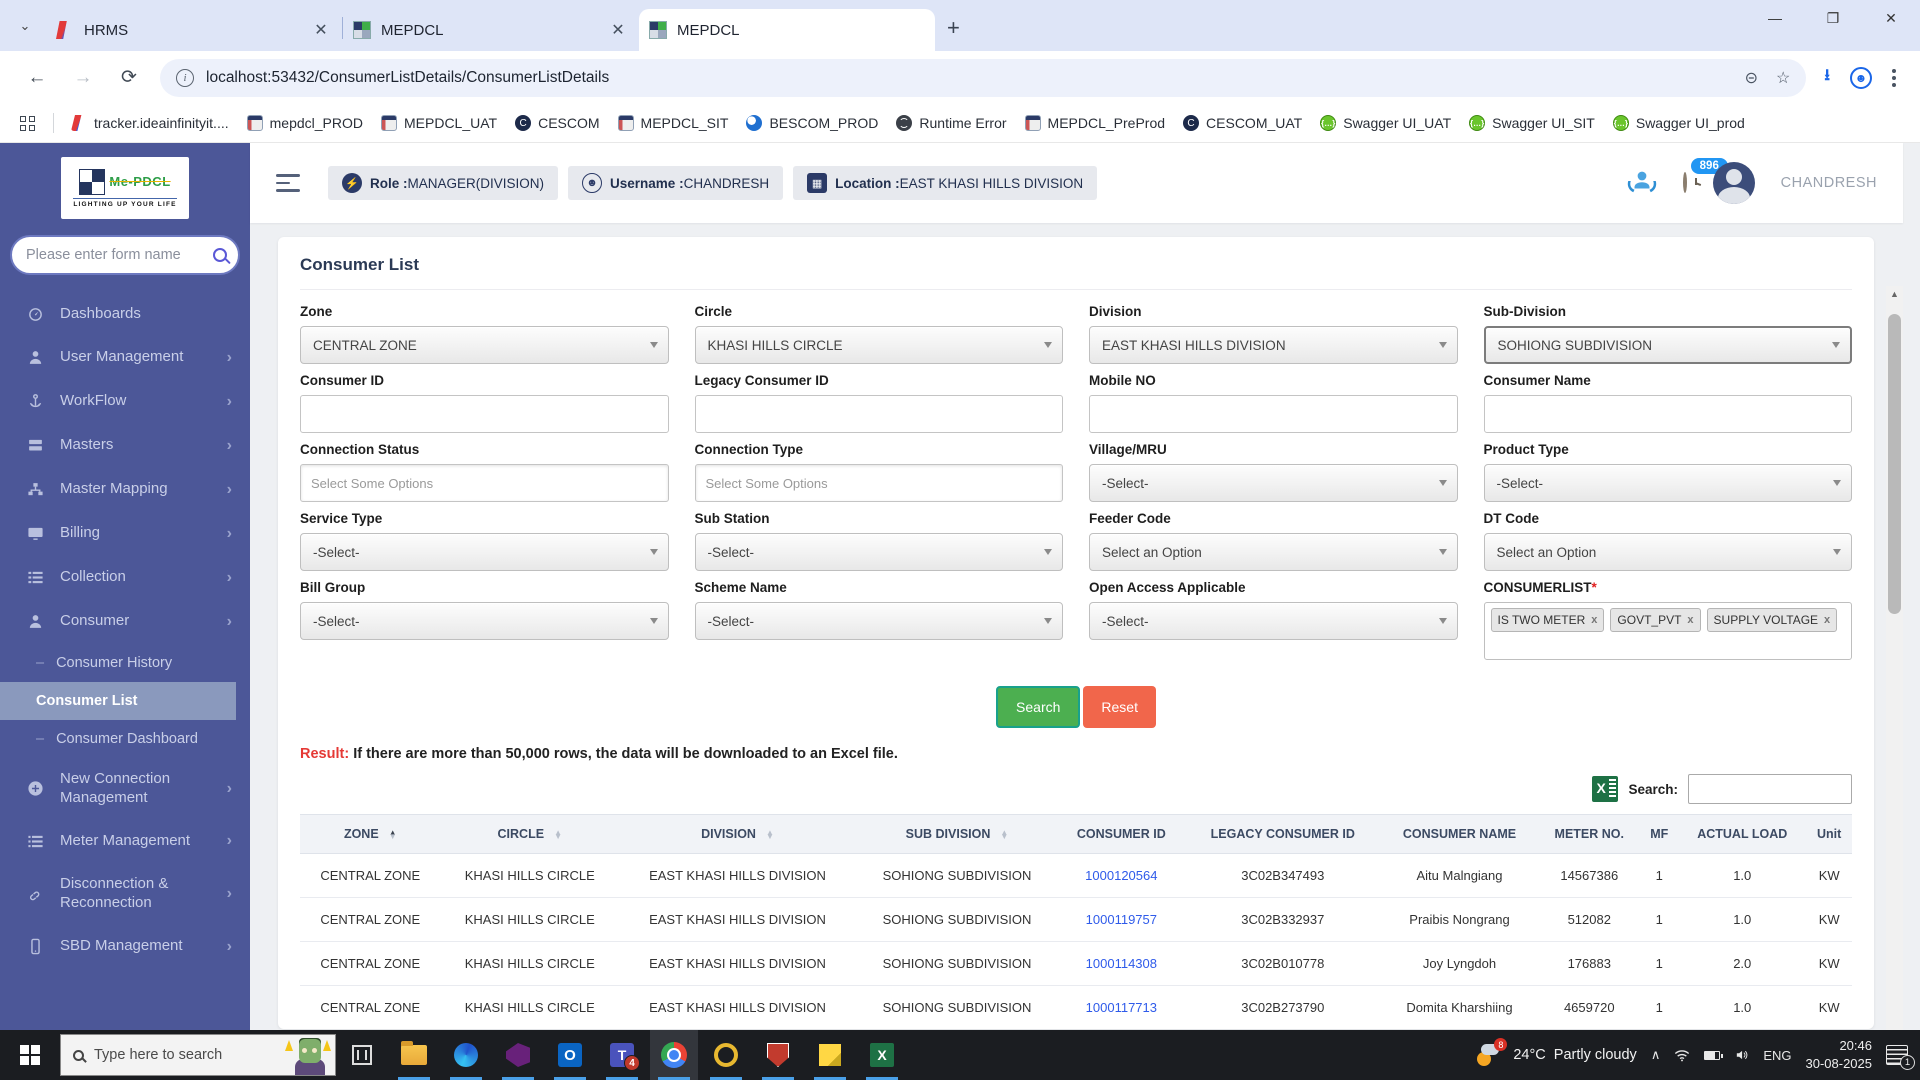 The height and width of the screenshot is (1080, 1920). What do you see at coordinates (1894, 294) in the screenshot?
I see `scroll-up-icon: ▲` at bounding box center [1894, 294].